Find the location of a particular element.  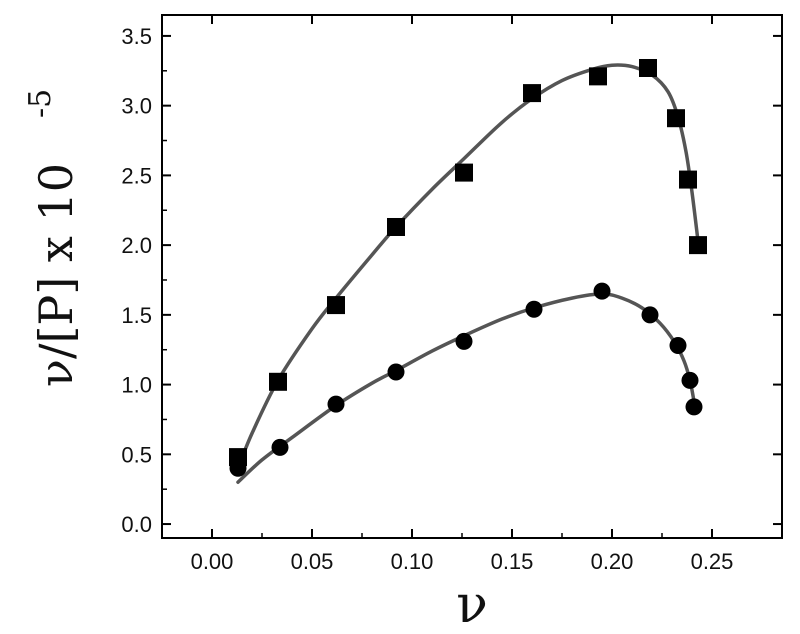

x-tick-label: 0.15 is located at coordinates (512, 561).